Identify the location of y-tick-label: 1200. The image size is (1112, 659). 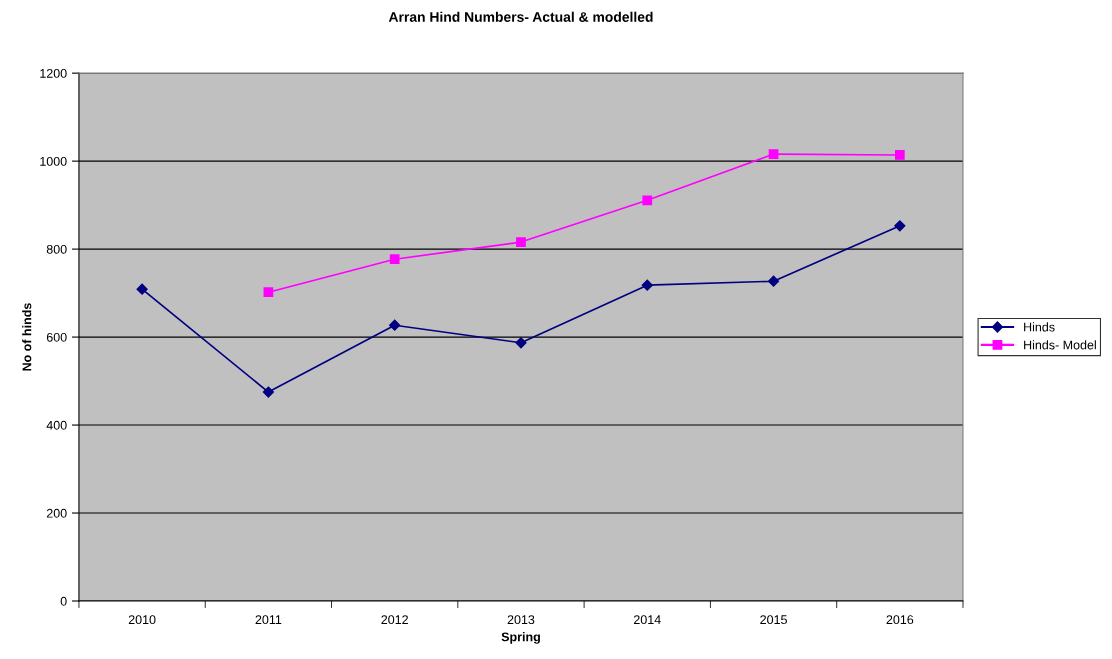
(53, 73).